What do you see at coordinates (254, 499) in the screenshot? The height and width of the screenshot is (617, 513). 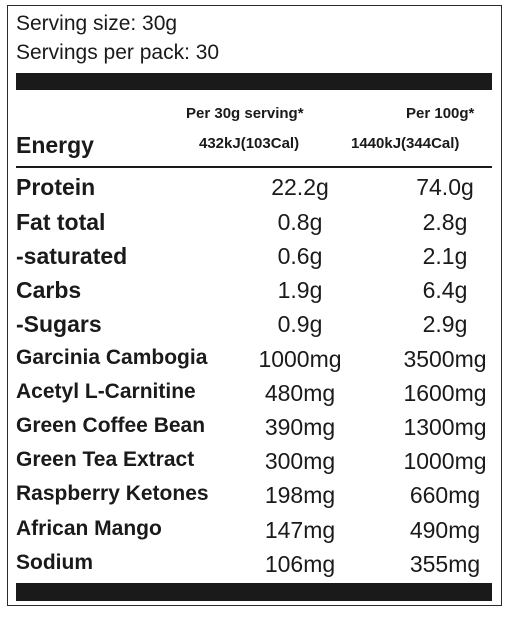 I see `table-row: Raspberry Ketones 198mg 660mg` at bounding box center [254, 499].